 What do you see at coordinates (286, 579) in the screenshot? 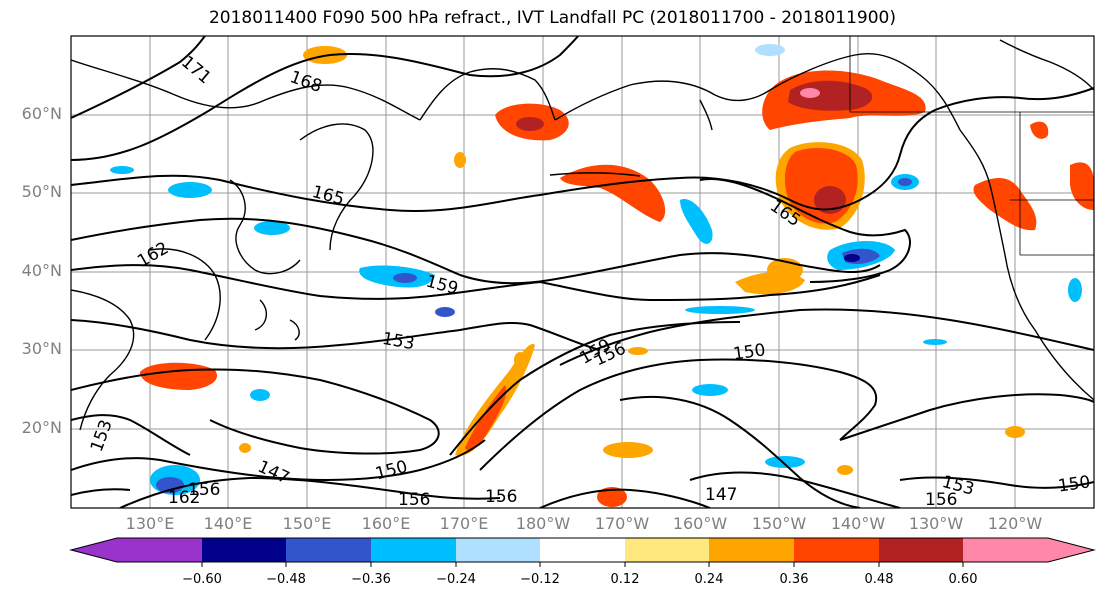
I see `colorbar-tick-label: −0.48` at bounding box center [286, 579].